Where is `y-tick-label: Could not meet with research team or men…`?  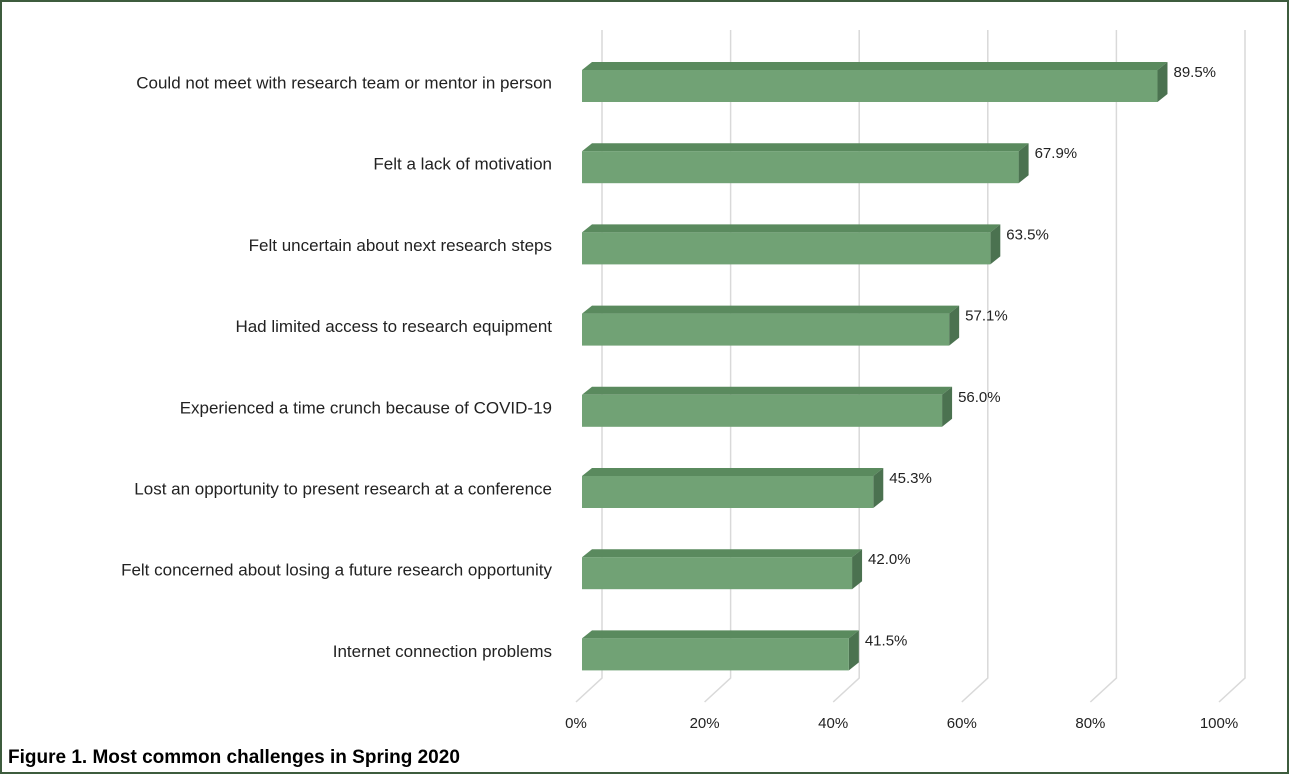
y-tick-label: Could not meet with research team or men… is located at coordinates (344, 82).